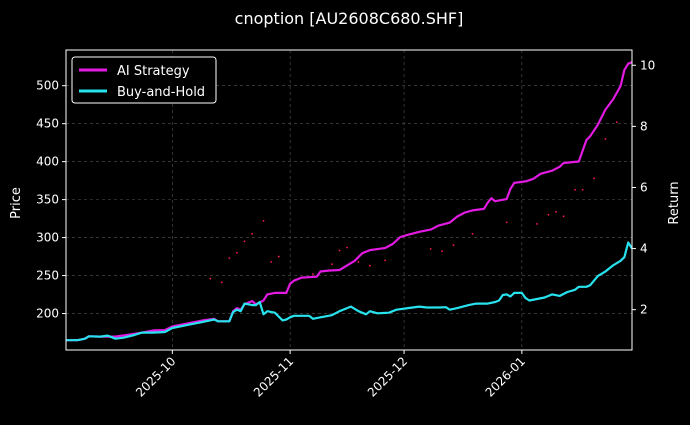  I want to click on y-tick-label: 250, so click(47, 276).